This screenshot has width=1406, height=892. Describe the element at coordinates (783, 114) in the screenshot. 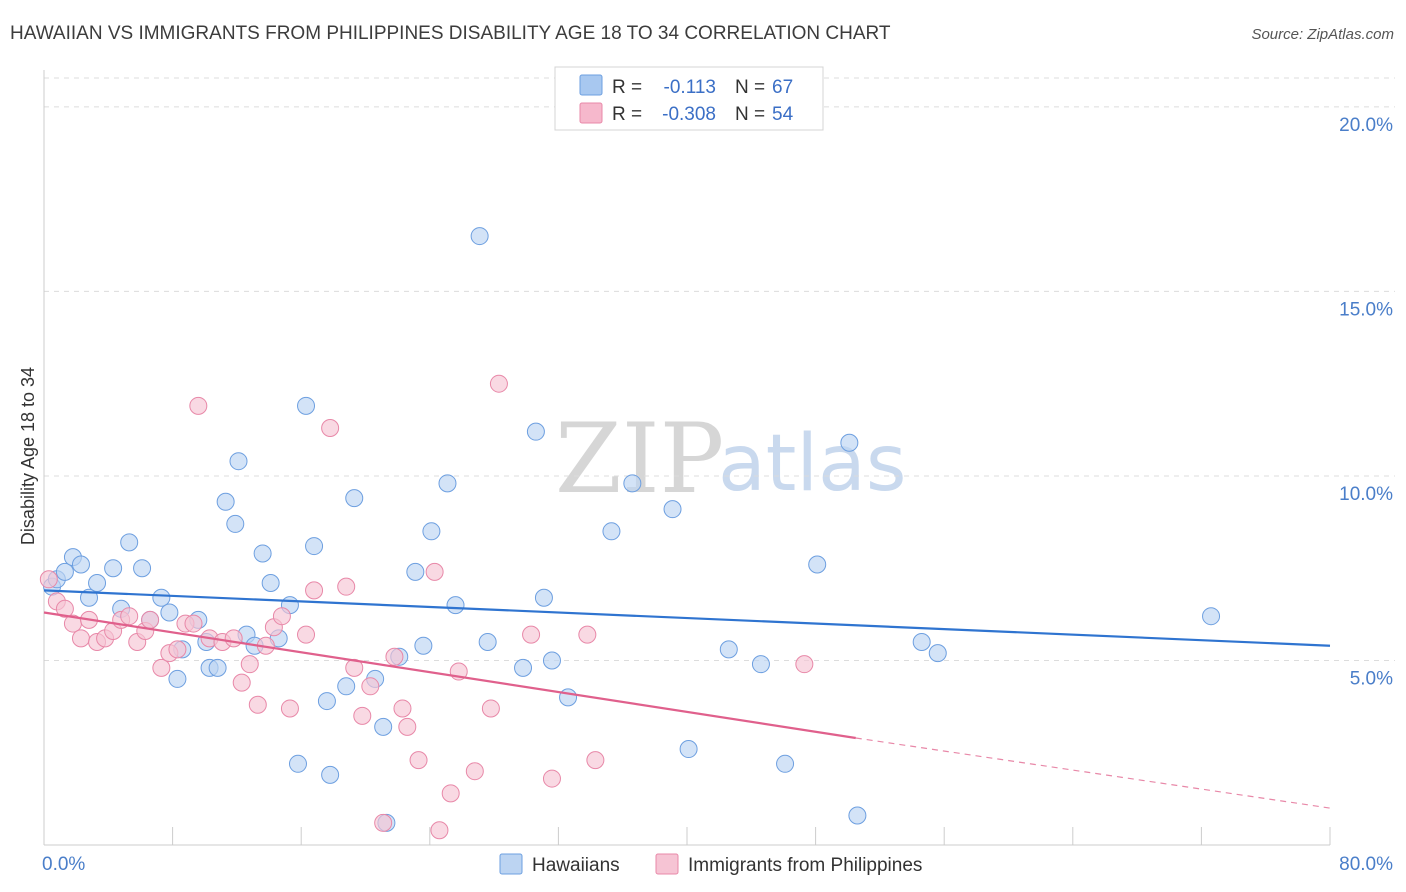

I see `legend-n-value-2: 54` at that location.